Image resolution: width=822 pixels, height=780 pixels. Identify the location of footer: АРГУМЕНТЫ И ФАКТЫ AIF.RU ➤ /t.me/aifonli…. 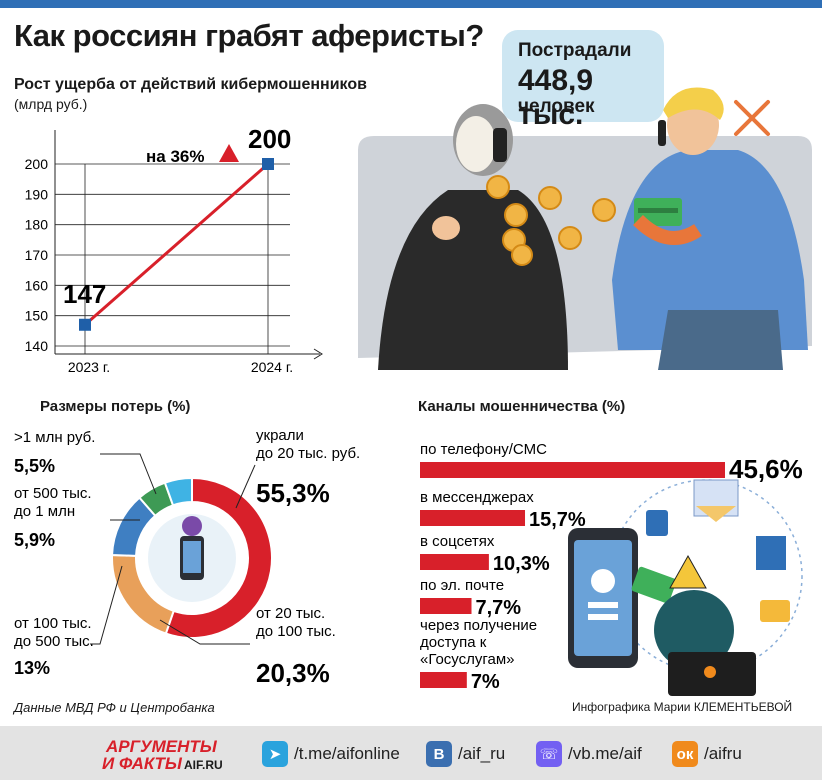
(411, 753).